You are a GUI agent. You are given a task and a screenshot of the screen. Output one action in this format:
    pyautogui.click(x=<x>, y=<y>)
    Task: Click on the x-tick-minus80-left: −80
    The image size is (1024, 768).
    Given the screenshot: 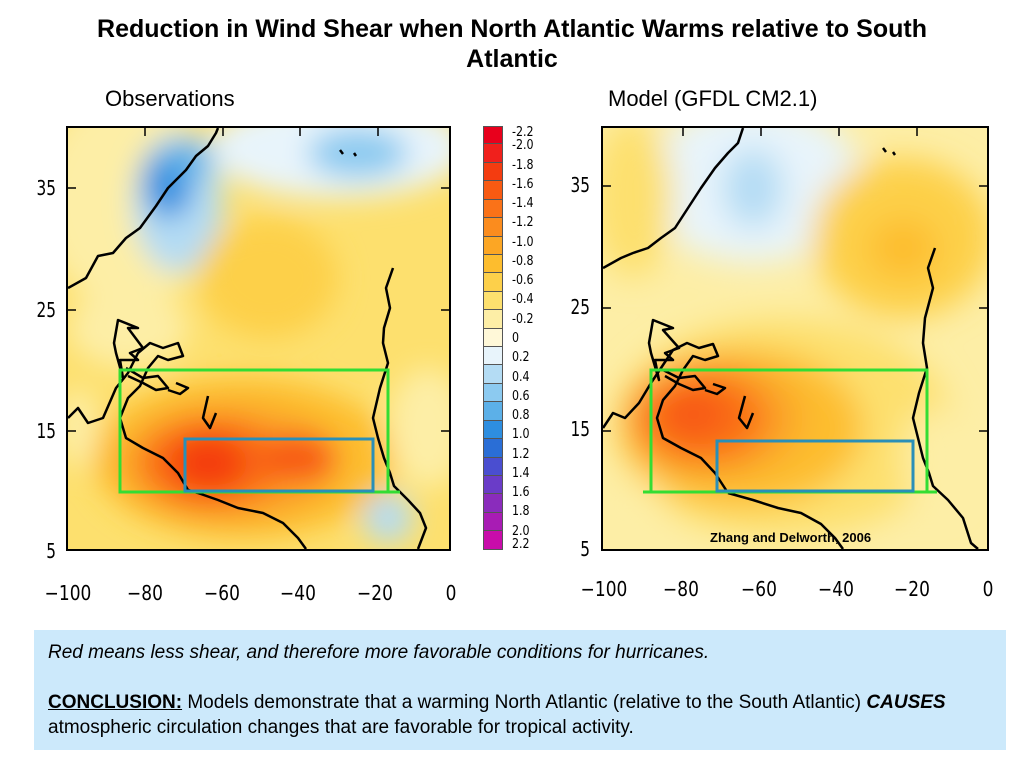 What is the action you would take?
    pyautogui.click(x=145, y=593)
    